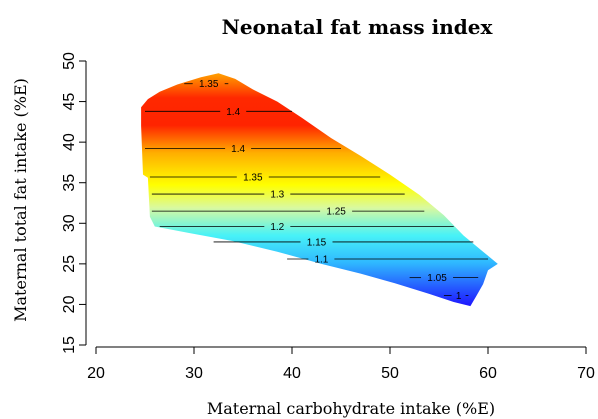  Describe the element at coordinates (586, 373) in the screenshot. I see `x-tick-label: 70` at that location.